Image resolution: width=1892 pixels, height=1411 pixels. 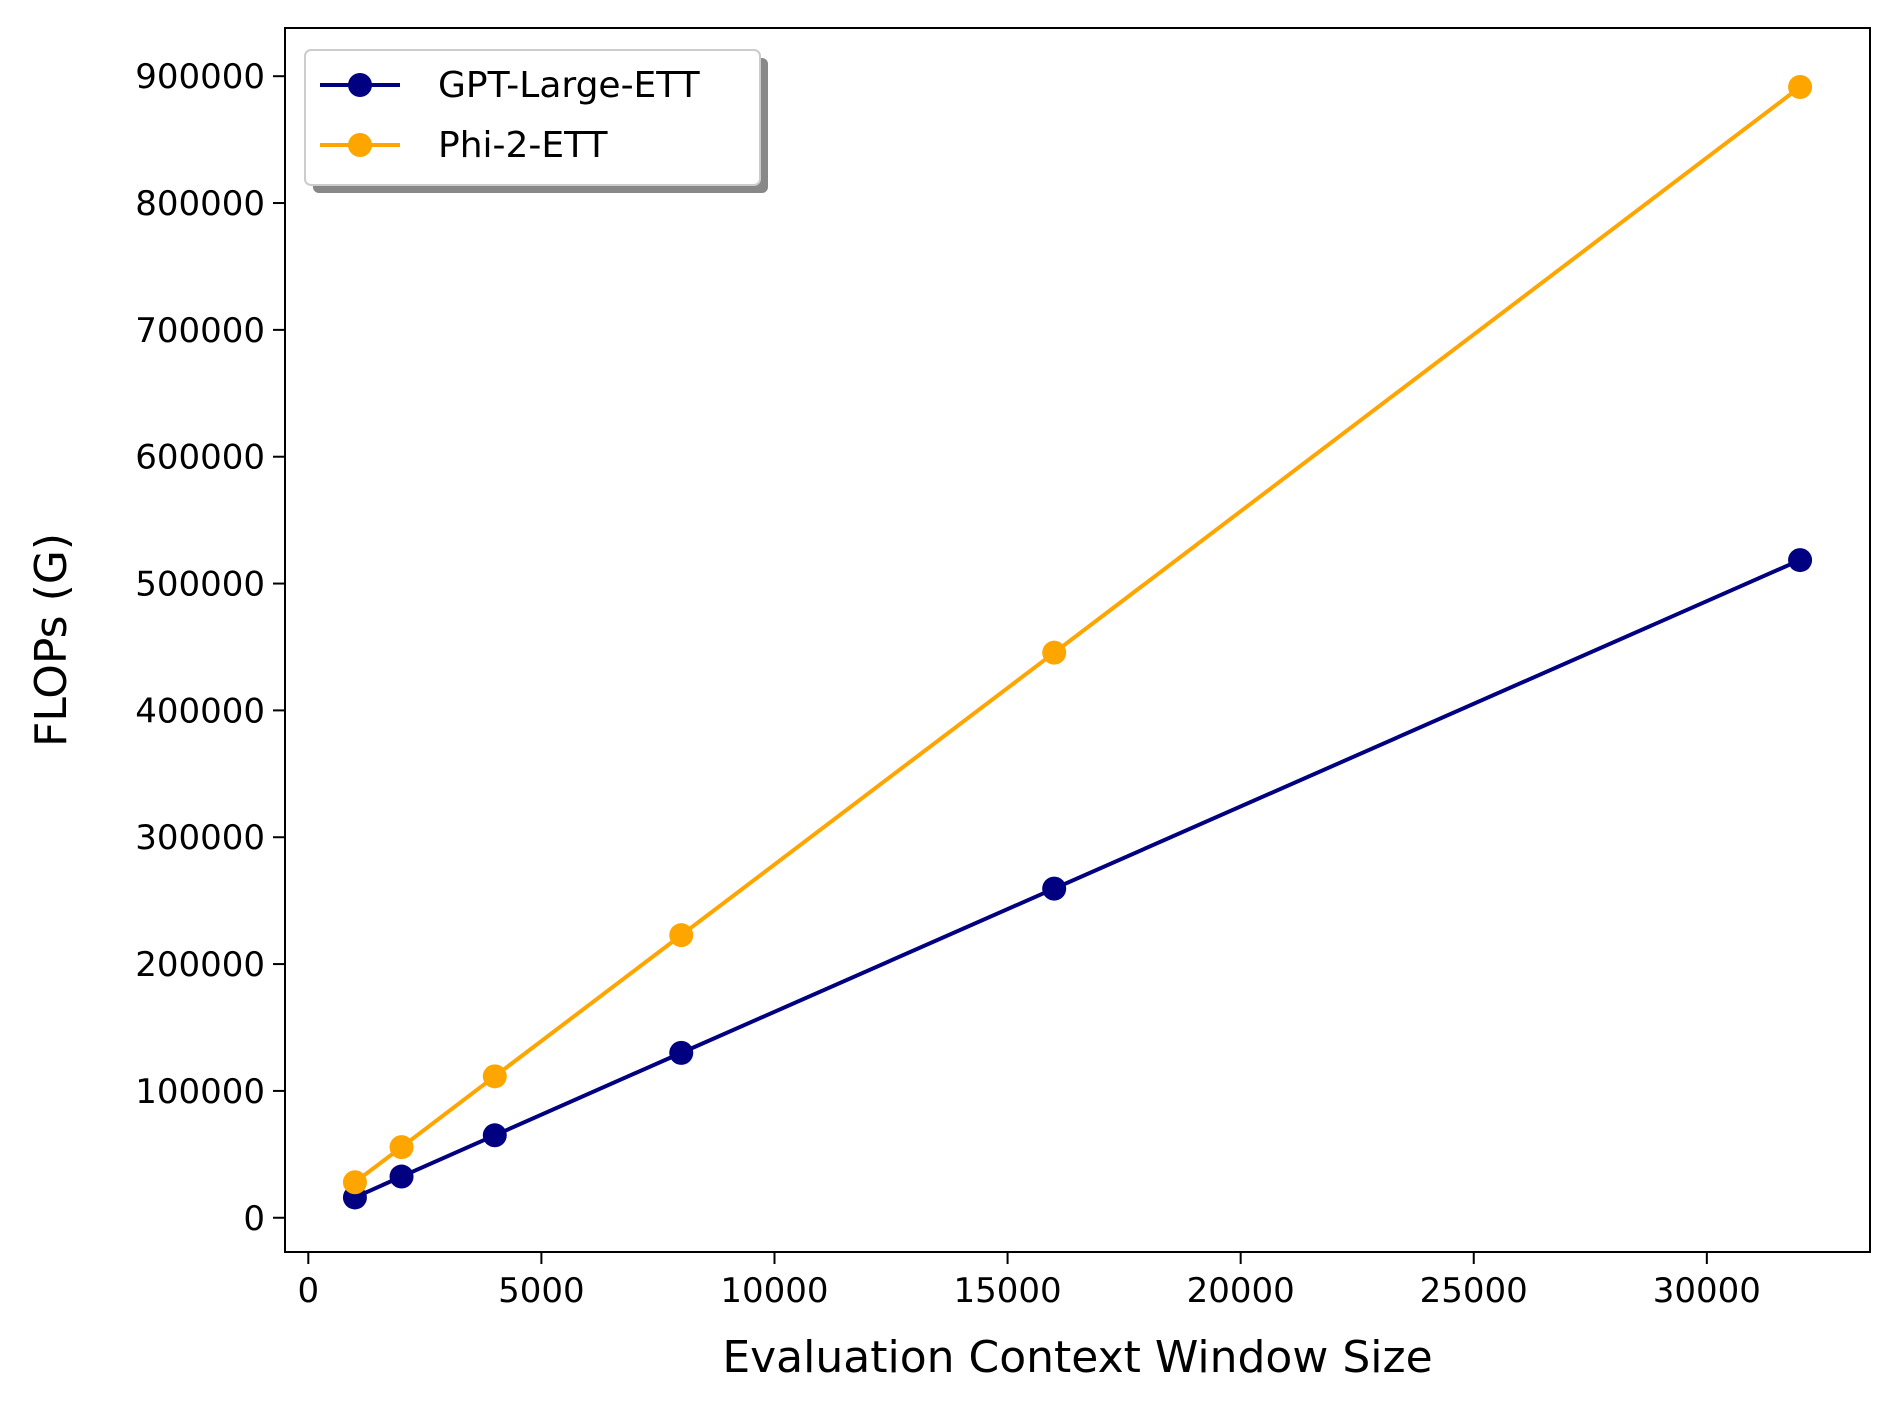 What do you see at coordinates (200, 838) in the screenshot?
I see `y-tick-label: 300000` at bounding box center [200, 838].